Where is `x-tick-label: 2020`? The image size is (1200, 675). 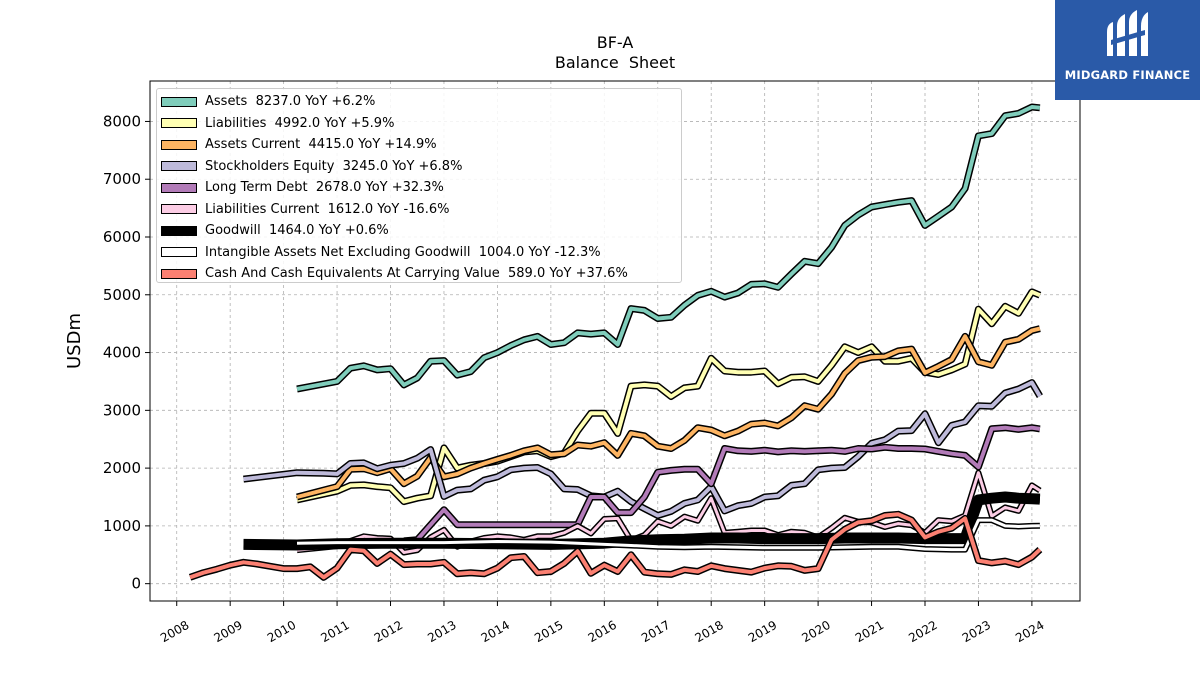 x-tick-label: 2020 is located at coordinates (815, 631).